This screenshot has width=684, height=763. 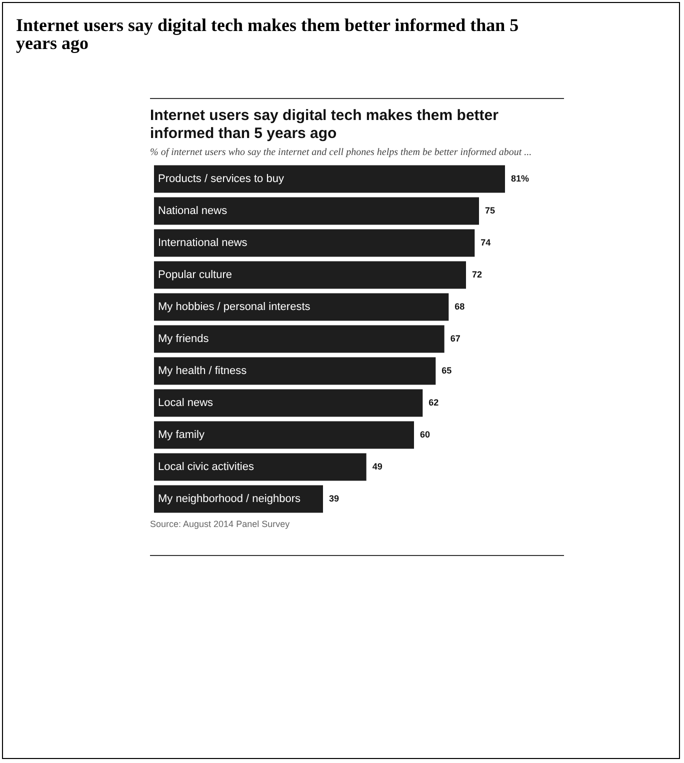 What do you see at coordinates (195, 275) in the screenshot?
I see `y-tick-label: Popular culture` at bounding box center [195, 275].